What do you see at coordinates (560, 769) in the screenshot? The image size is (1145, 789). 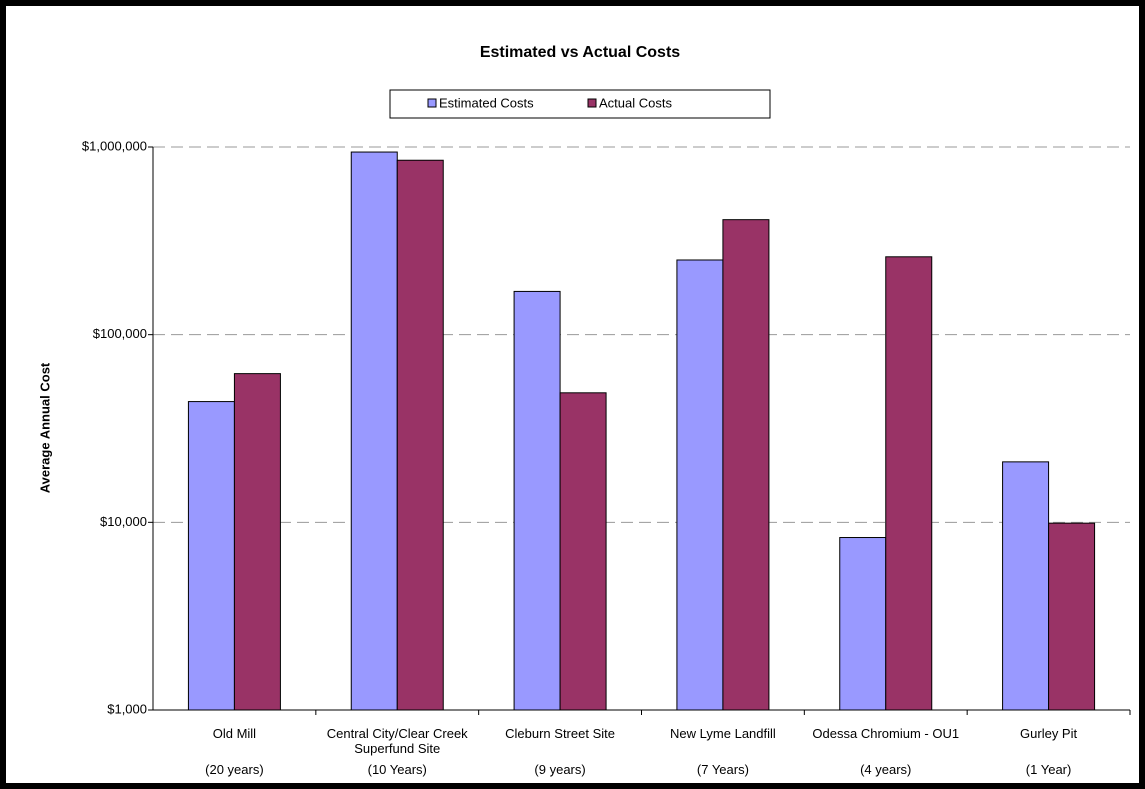 I see `x-tick-label-line: (9 years)` at bounding box center [560, 769].